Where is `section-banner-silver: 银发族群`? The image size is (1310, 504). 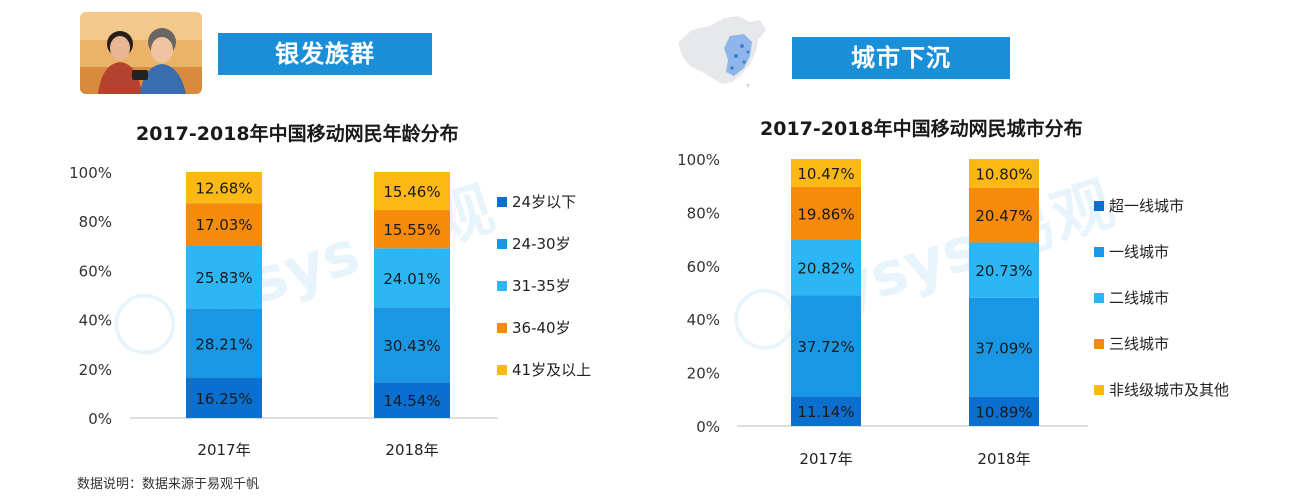
section-banner-silver: 银发族群 is located at coordinates (325, 54).